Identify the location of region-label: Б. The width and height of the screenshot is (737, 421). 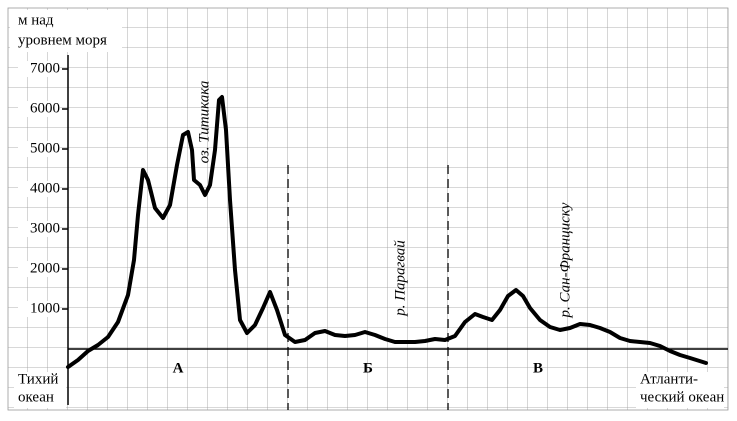
(368, 368).